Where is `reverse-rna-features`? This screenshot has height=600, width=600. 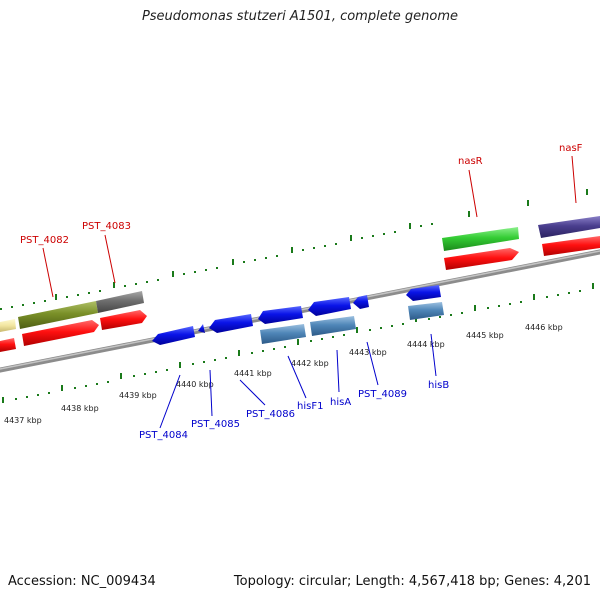
reverse-rna-features is located at coordinates (352, 323).